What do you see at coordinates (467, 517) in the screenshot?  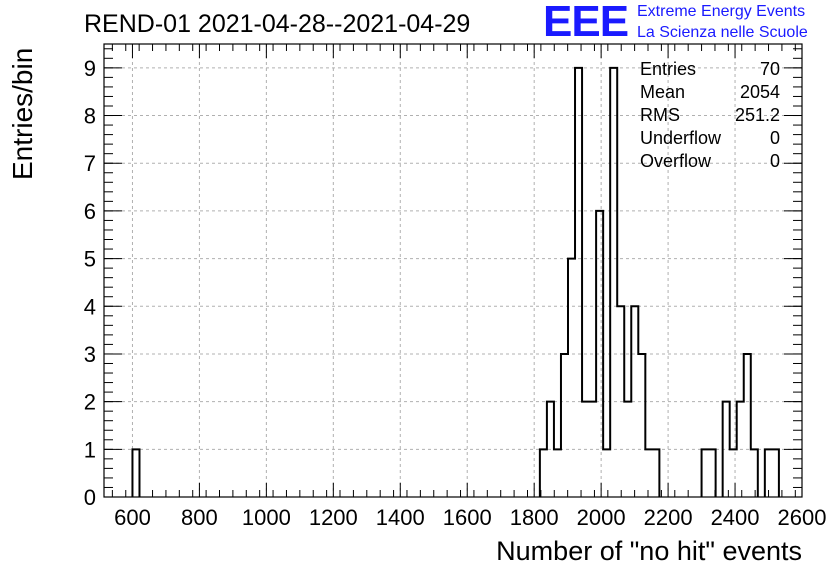 I see `x-tick-label: 1600` at bounding box center [467, 517].